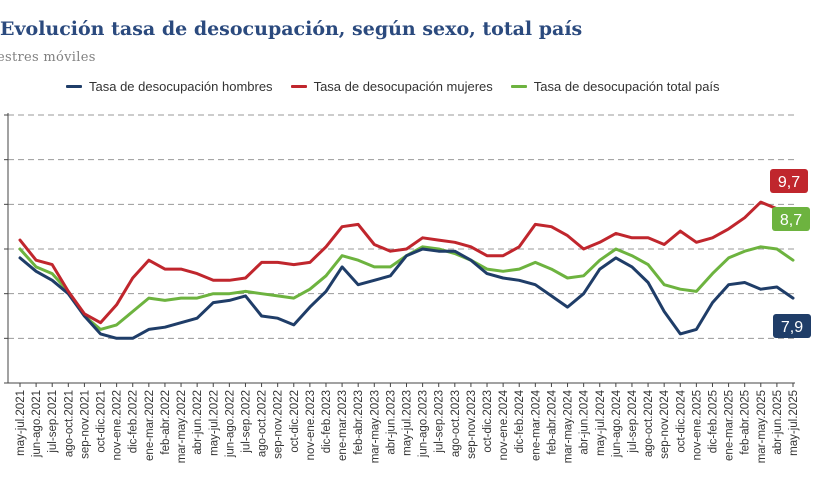 This screenshot has width=815, height=501. Describe the element at coordinates (37, 424) in the screenshot. I see `x-tick-label: jun-ago.2021` at that location.